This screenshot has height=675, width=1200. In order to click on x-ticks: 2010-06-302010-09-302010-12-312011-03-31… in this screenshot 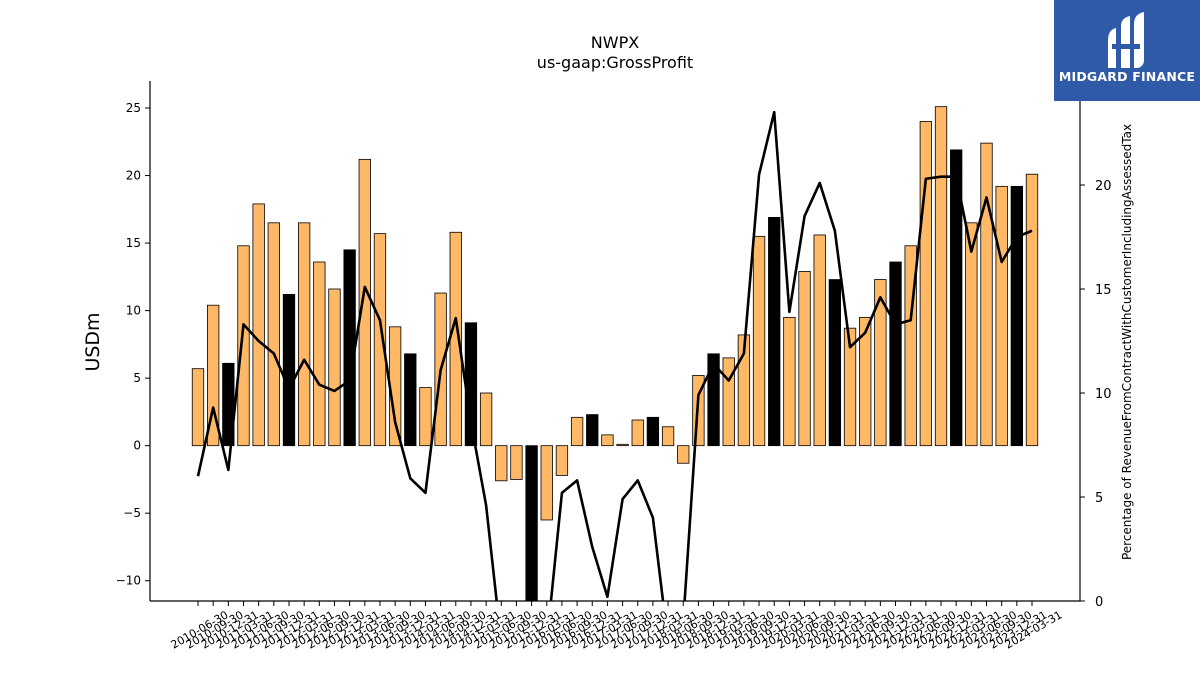, I will do `click(617, 626)`.